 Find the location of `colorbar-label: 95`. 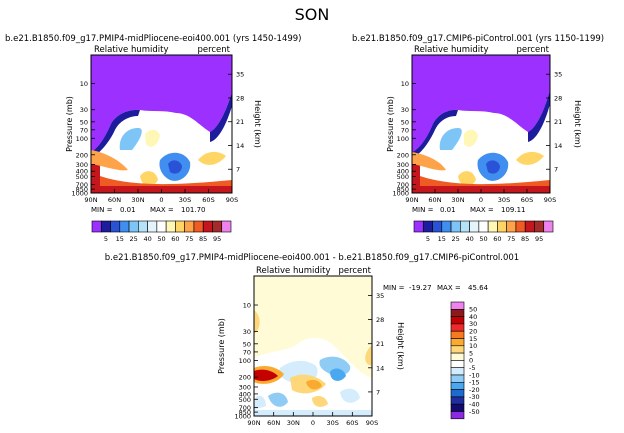

colorbar-label: 95 is located at coordinates (539, 239).